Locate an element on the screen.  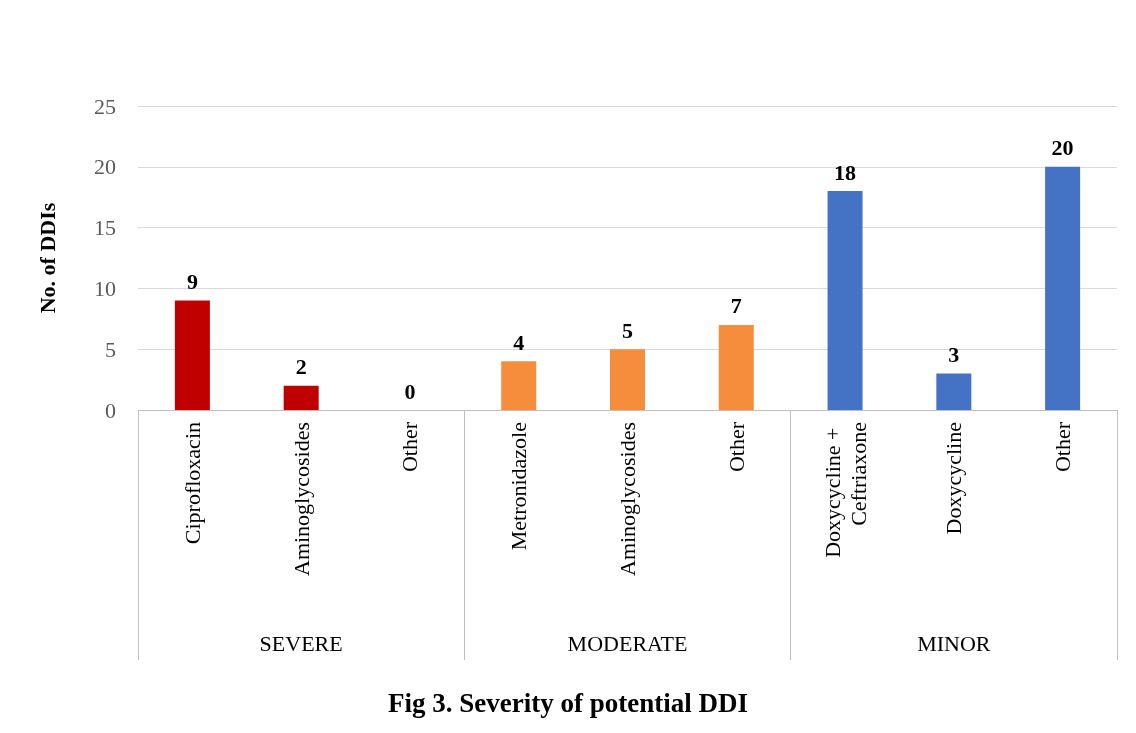
x-tick-label: Ciprofloxacin is located at coordinates (192, 483).